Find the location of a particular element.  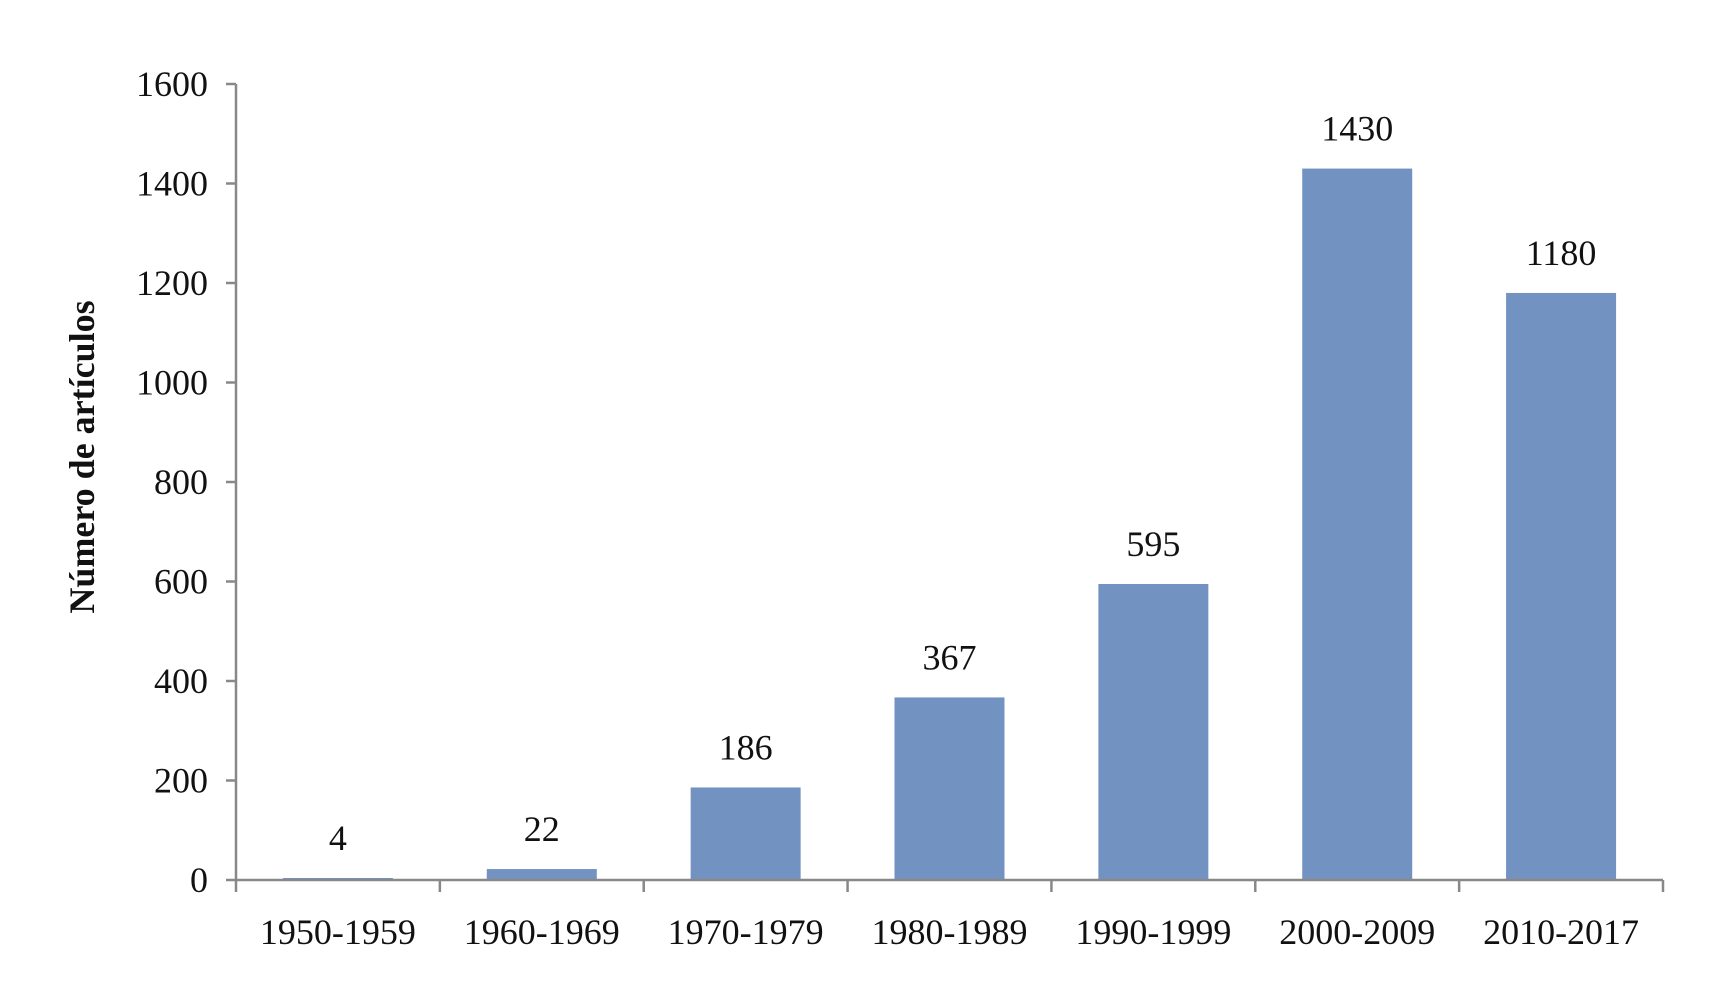

data-label: 22 is located at coordinates (542, 829).